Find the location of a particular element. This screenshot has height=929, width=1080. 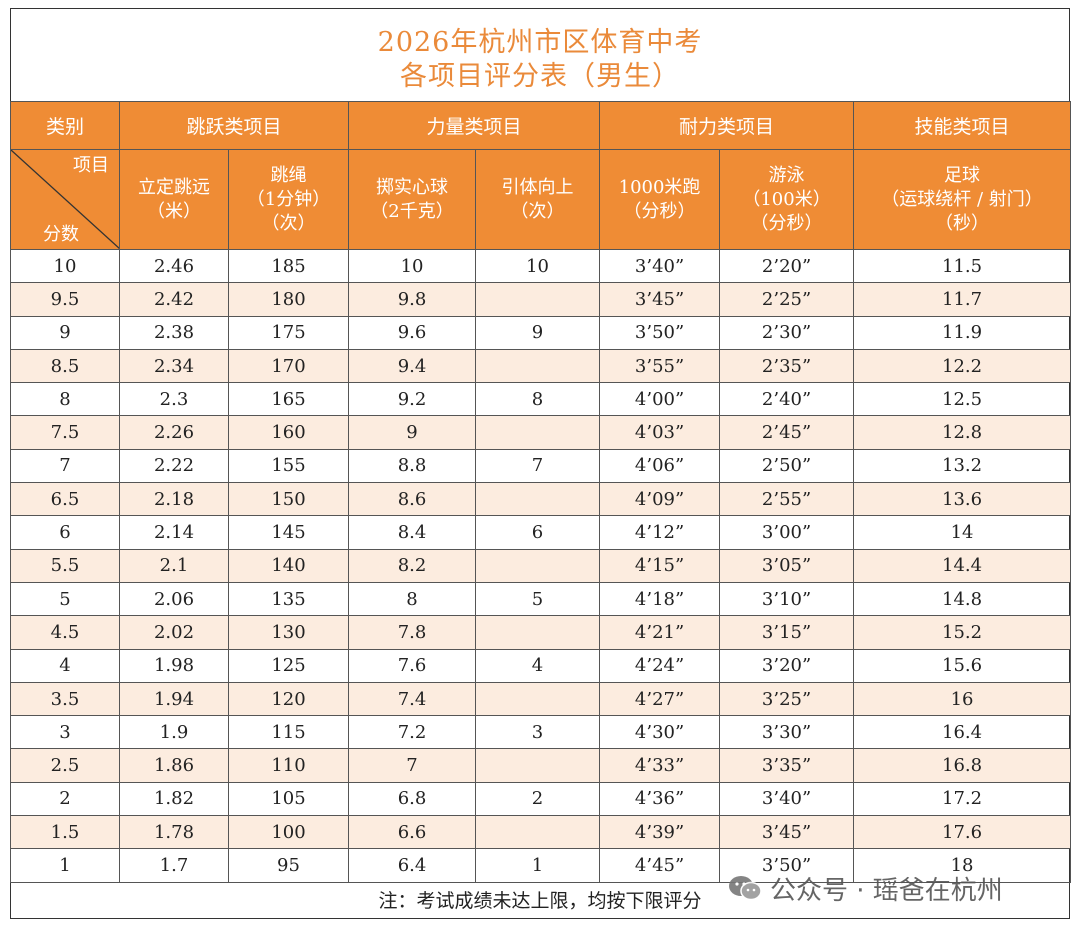

group-header-jump: 跳跃类项目 is located at coordinates (234, 125).